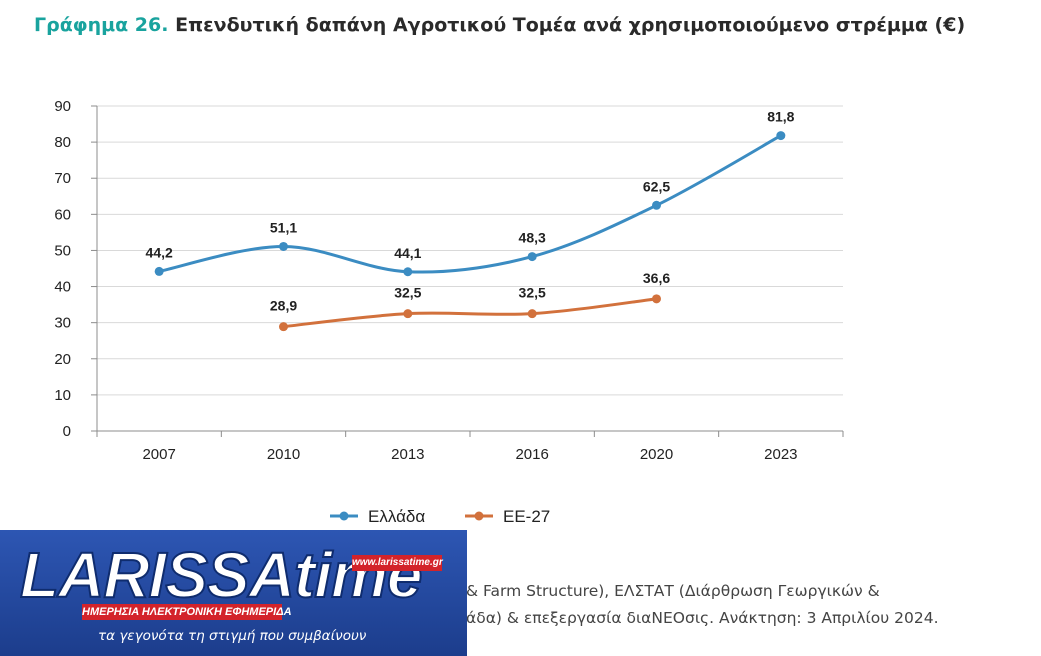 This screenshot has width=1041, height=656. Describe the element at coordinates (780, 117) in the screenshot. I see `data-label: 81,8` at that location.